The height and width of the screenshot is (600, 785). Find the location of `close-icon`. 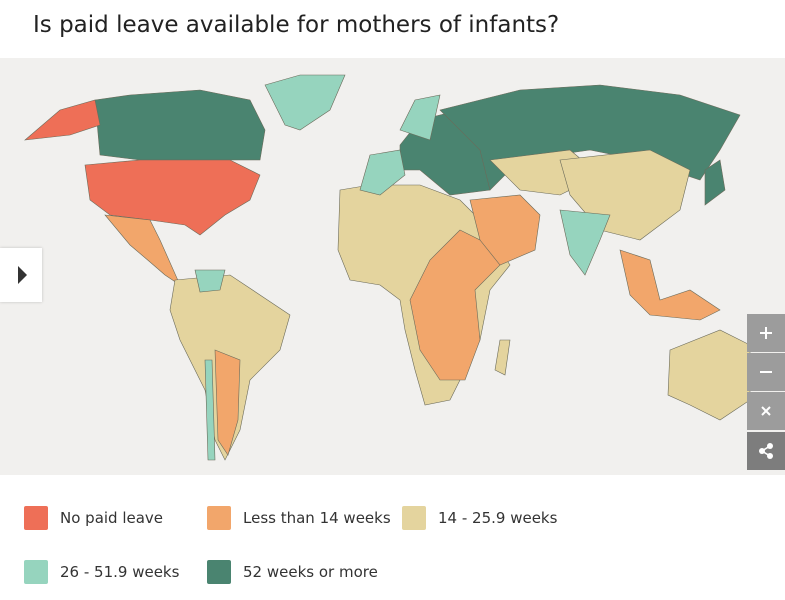

close-icon is located at coordinates (766, 411).